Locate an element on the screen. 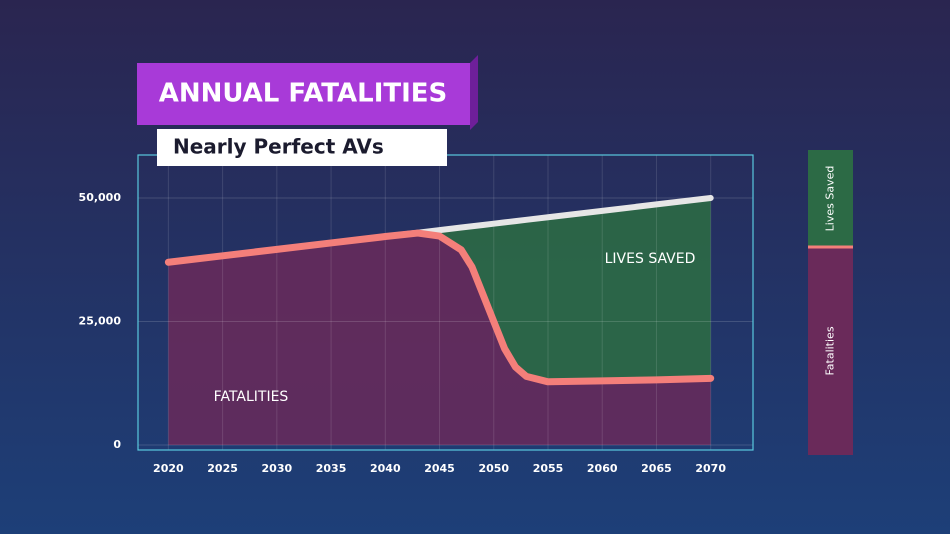 Image resolution: width=950 pixels, height=534 pixels. x-tick-label: 2035 is located at coordinates (331, 468).